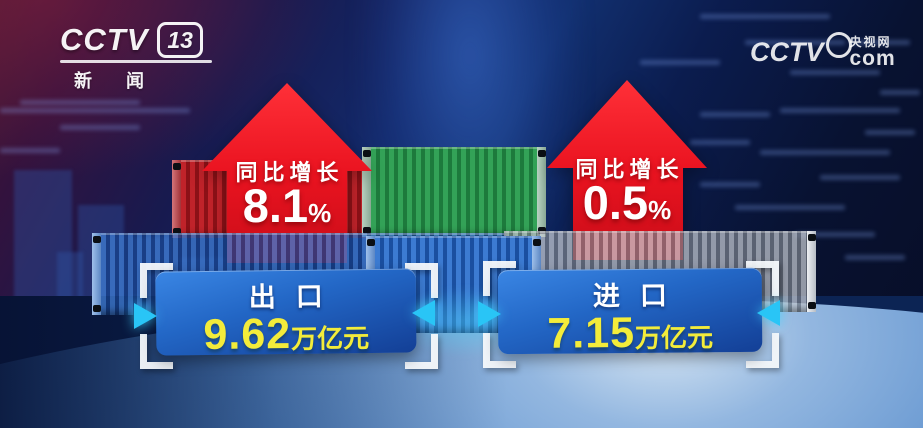 The height and width of the screenshot is (428, 923). What do you see at coordinates (872, 58) in the screenshot?
I see `watermark-domain: com` at bounding box center [872, 58].